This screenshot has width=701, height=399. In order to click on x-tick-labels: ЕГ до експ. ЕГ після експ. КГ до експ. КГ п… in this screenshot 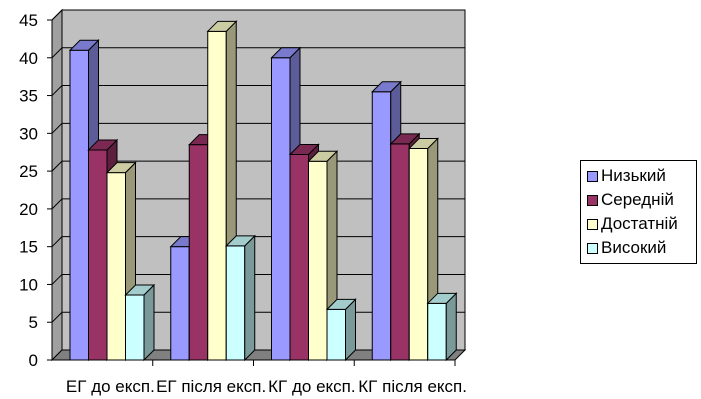, I will do `click(266, 386)`.